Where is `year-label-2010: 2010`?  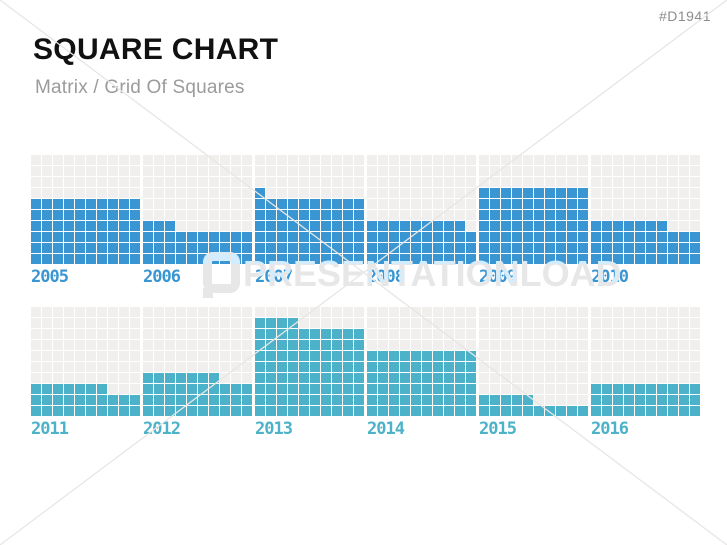 year-label-2010: 2010 is located at coordinates (610, 277).